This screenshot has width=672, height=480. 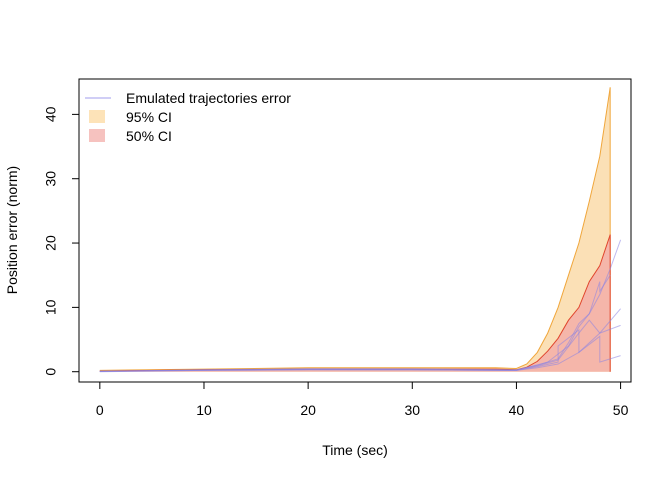 What do you see at coordinates (149, 117) in the screenshot?
I see `legend-label-ci95: 95% CI` at bounding box center [149, 117].